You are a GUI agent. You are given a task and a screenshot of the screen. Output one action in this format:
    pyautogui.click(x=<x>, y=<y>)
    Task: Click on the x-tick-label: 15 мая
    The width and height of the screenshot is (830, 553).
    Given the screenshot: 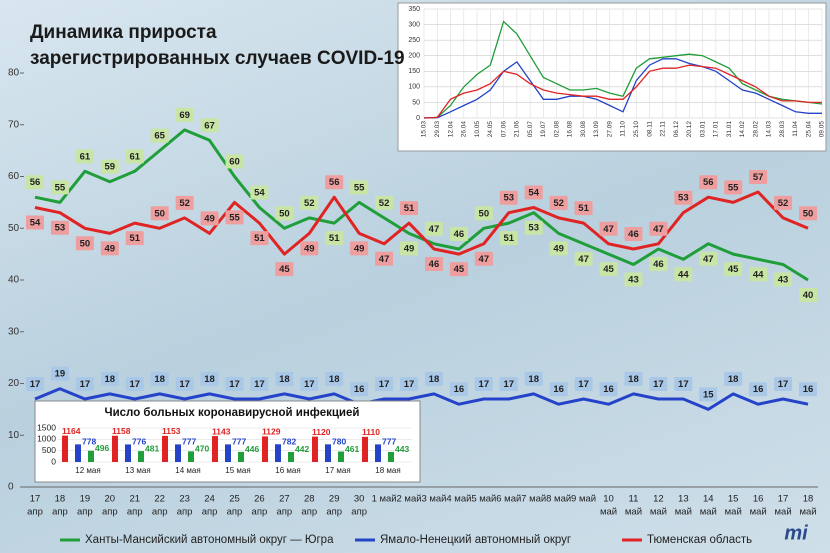 What is the action you would take?
    pyautogui.click(x=237, y=470)
    